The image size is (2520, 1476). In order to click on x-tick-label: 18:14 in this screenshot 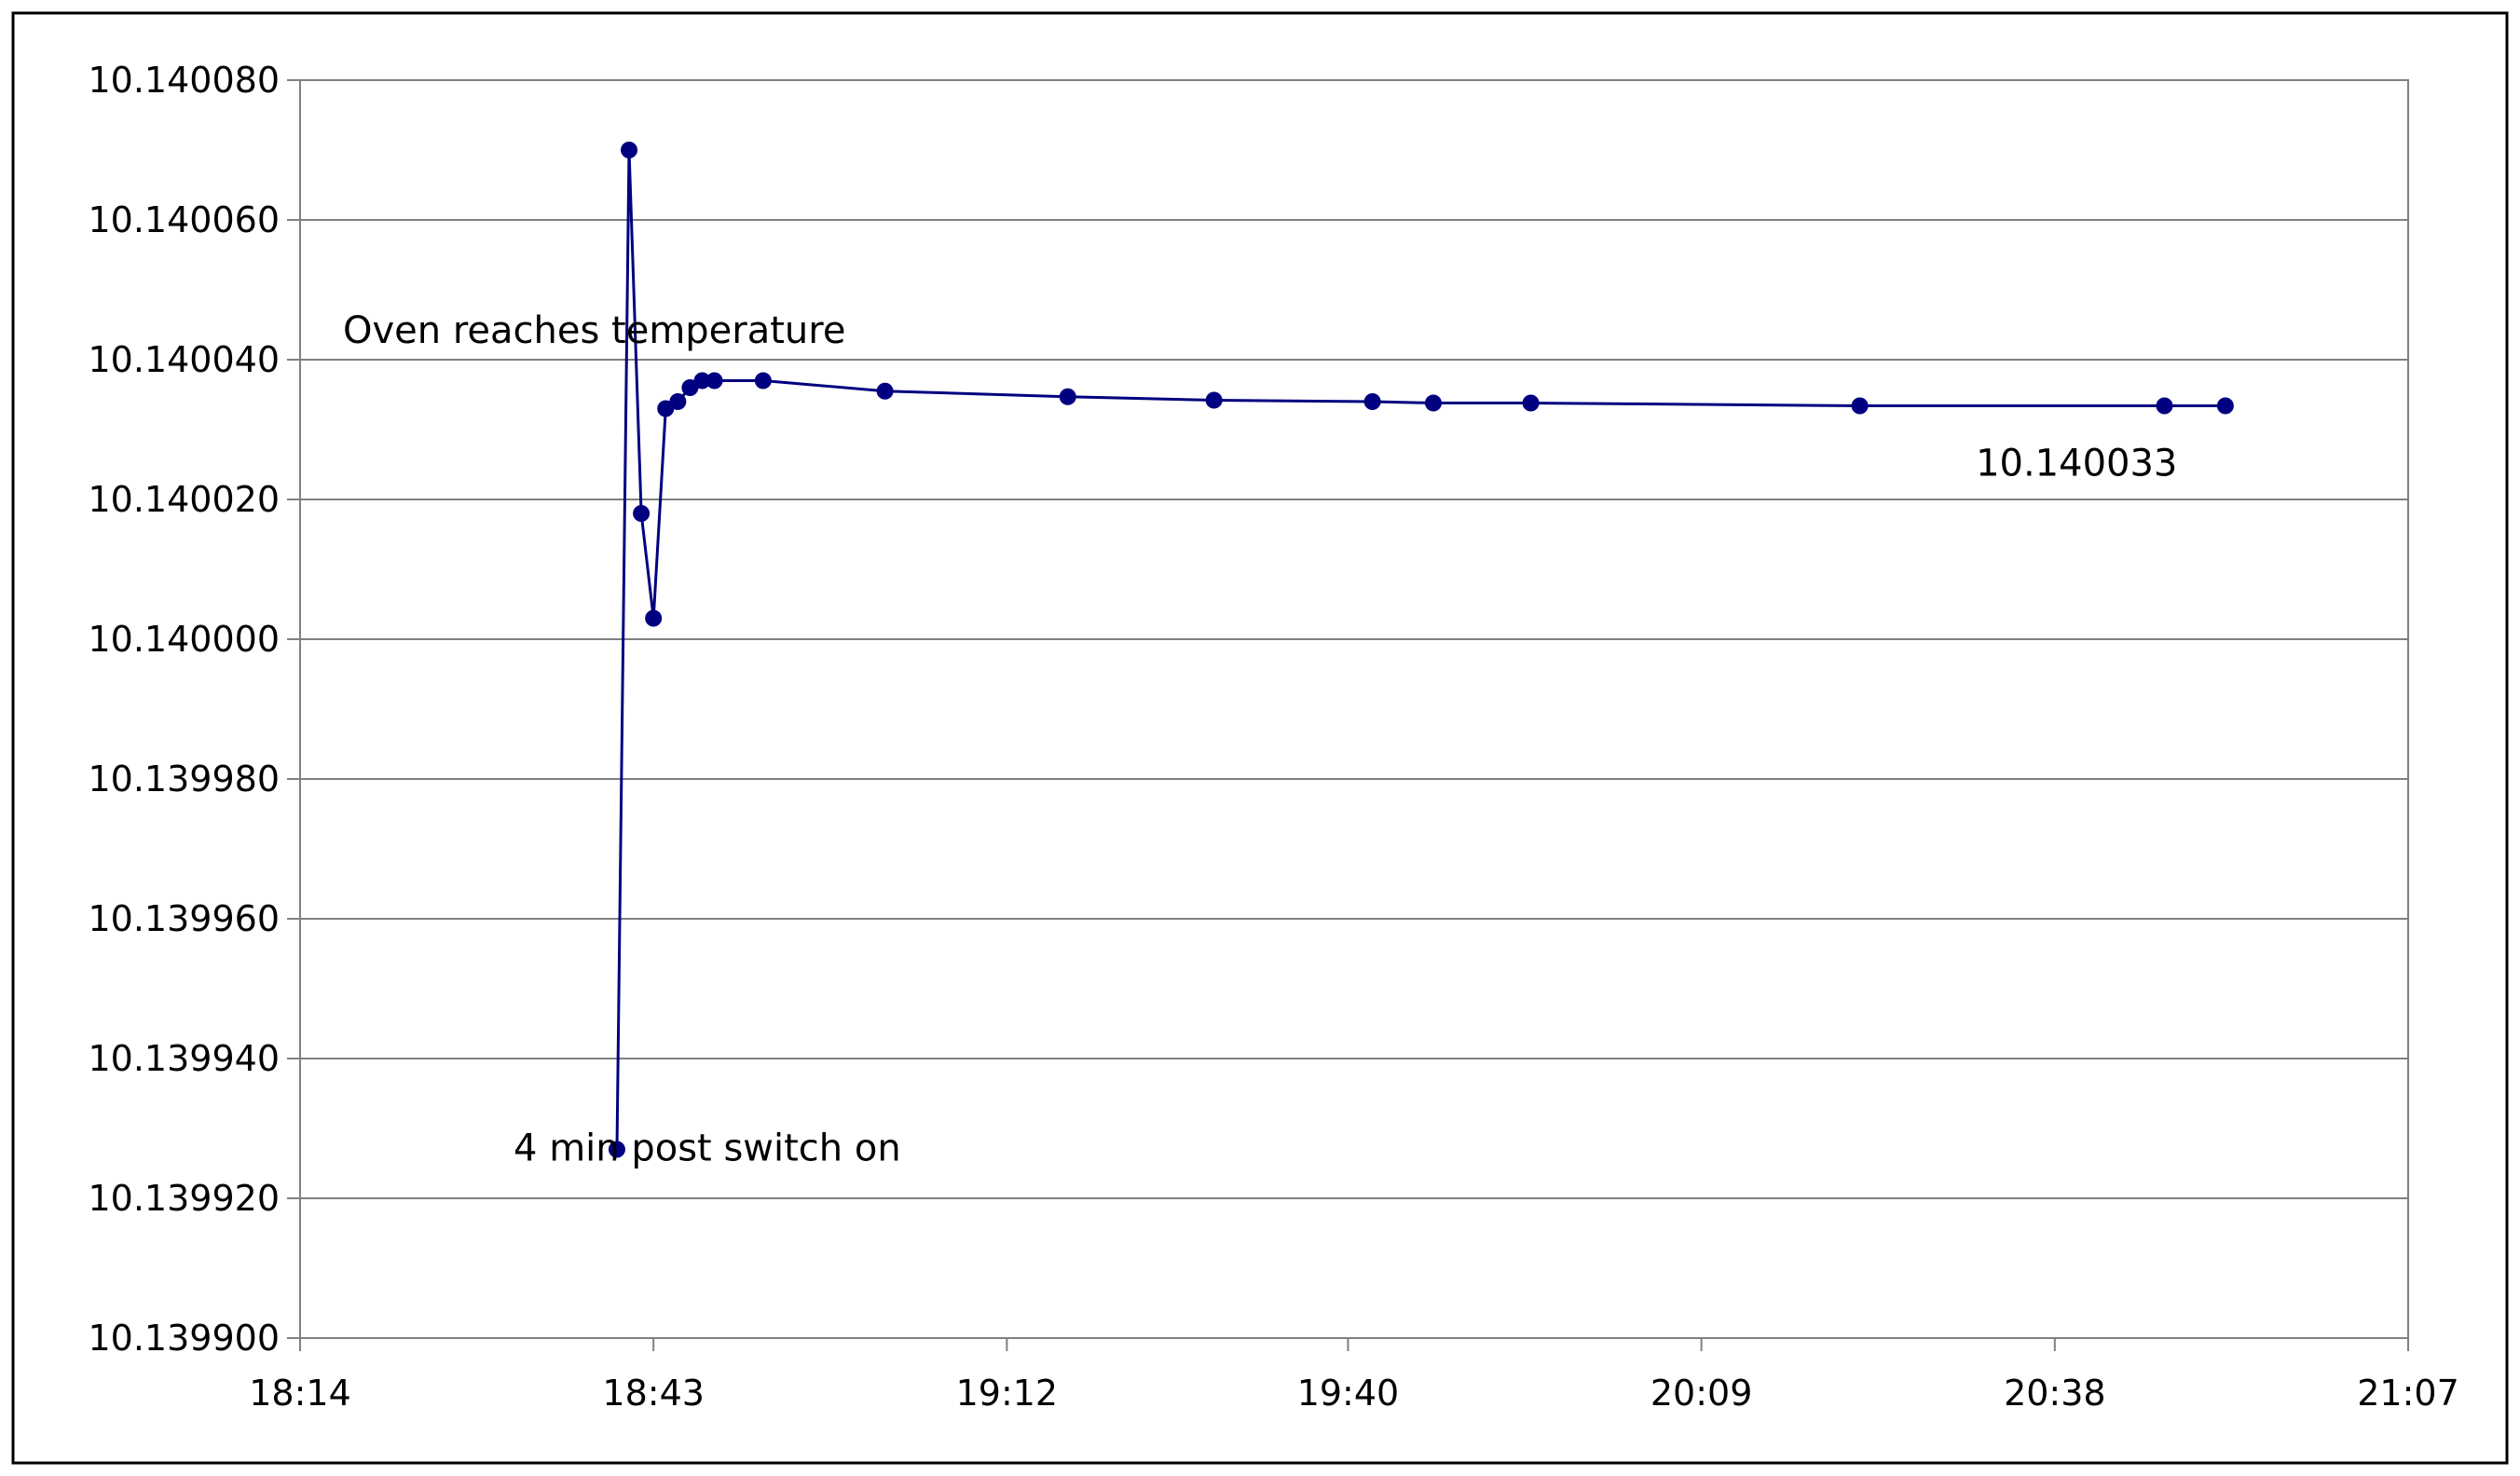, I will do `click(300, 1393)`.